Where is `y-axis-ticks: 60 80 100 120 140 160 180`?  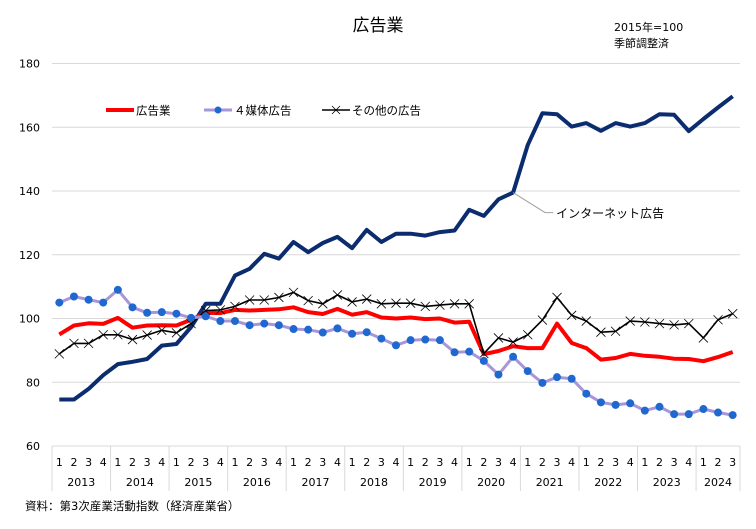 y-axis-ticks: 60 80 100 120 140 160 180 is located at coordinates (29, 256).